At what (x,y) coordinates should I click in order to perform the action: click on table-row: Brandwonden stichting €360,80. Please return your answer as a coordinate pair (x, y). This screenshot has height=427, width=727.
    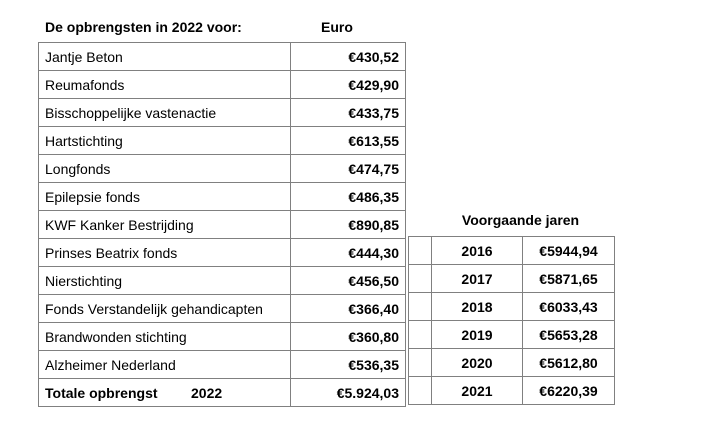
    Looking at the image, I should click on (222, 336).